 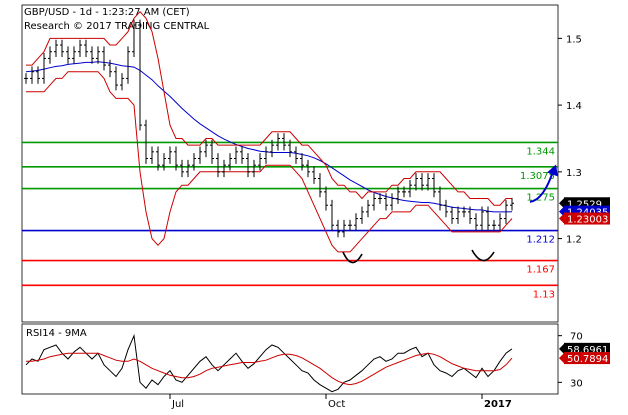 What do you see at coordinates (540, 270) in the screenshot?
I see `level-label-4: 1.167` at bounding box center [540, 270].